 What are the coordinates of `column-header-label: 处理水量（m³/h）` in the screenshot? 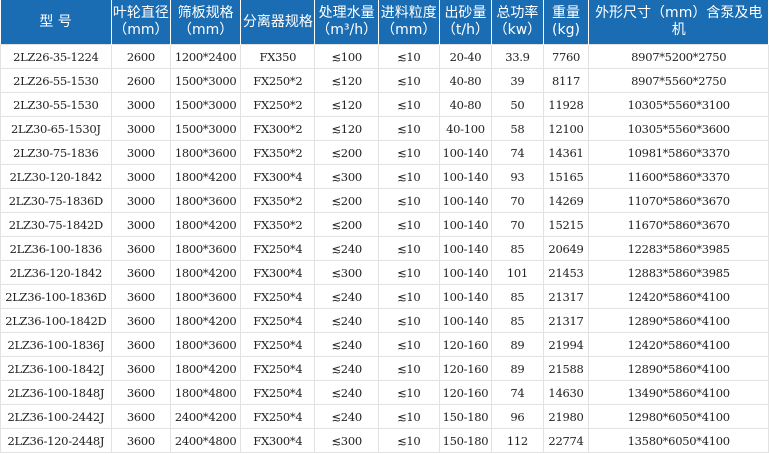 It's located at (347, 21).